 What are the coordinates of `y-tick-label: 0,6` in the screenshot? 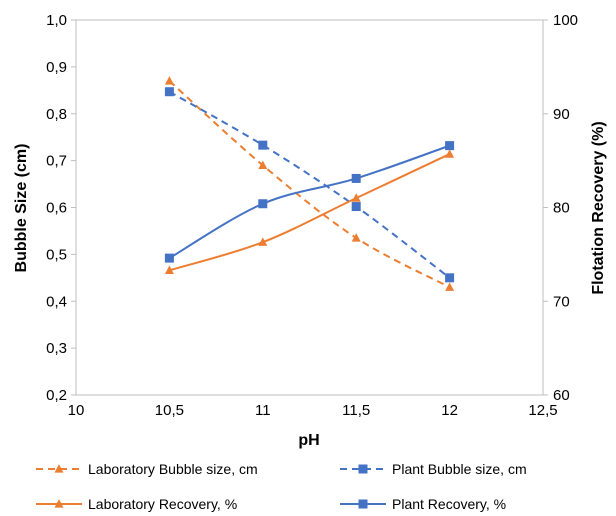 It's located at (56, 208).